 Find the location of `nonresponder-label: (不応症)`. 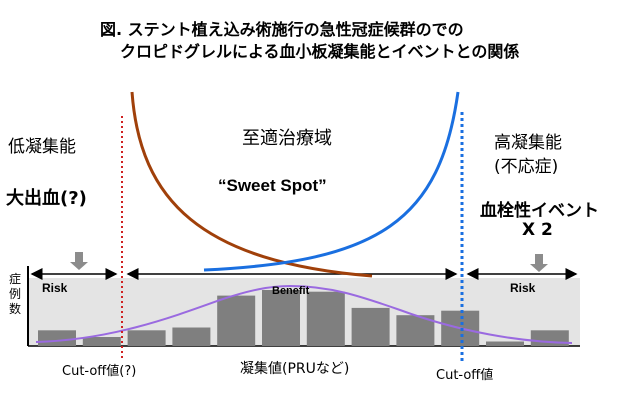

nonresponder-label: (不応症) is located at coordinates (526, 167).